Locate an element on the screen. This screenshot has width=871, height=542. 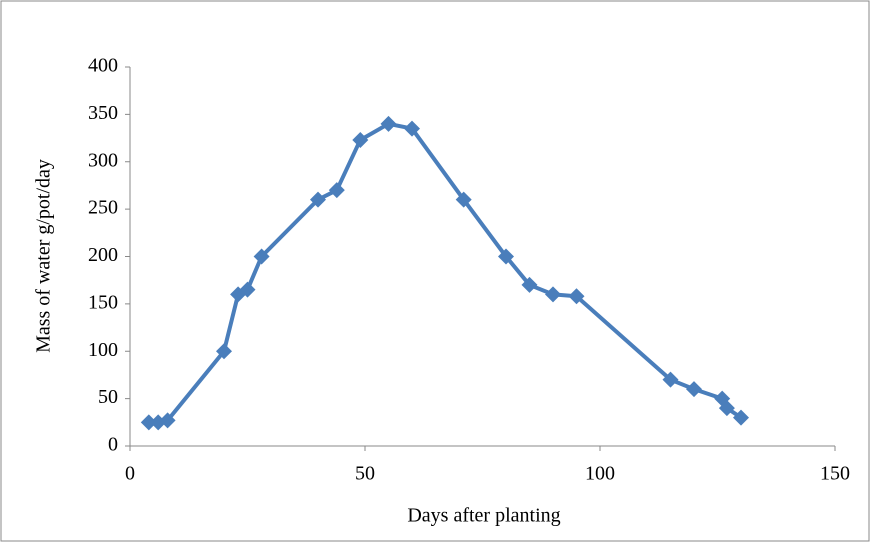
x-tick-label: 150 is located at coordinates (835, 474).